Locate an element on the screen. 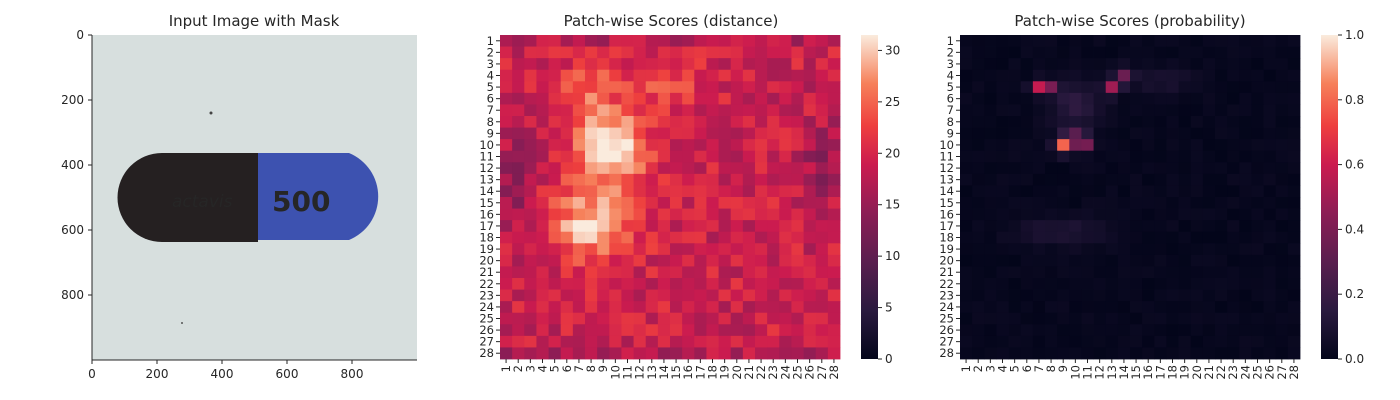 This screenshot has width=1400, height=400. image-y-tick-label: 800 is located at coordinates (72, 295).